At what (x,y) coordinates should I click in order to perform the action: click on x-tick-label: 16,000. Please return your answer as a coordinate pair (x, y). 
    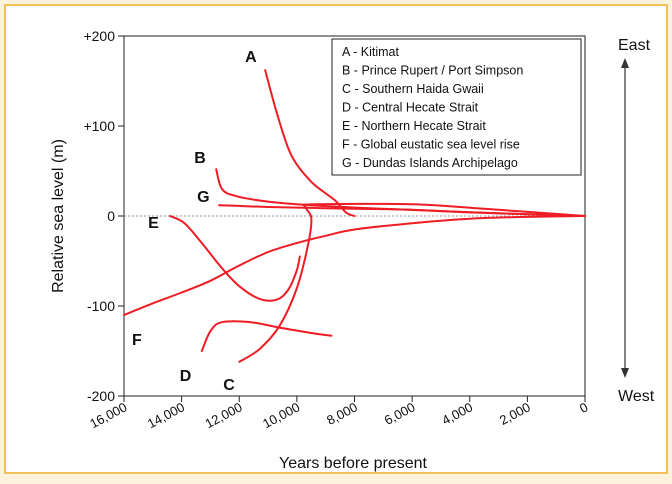
    Looking at the image, I should click on (108, 415).